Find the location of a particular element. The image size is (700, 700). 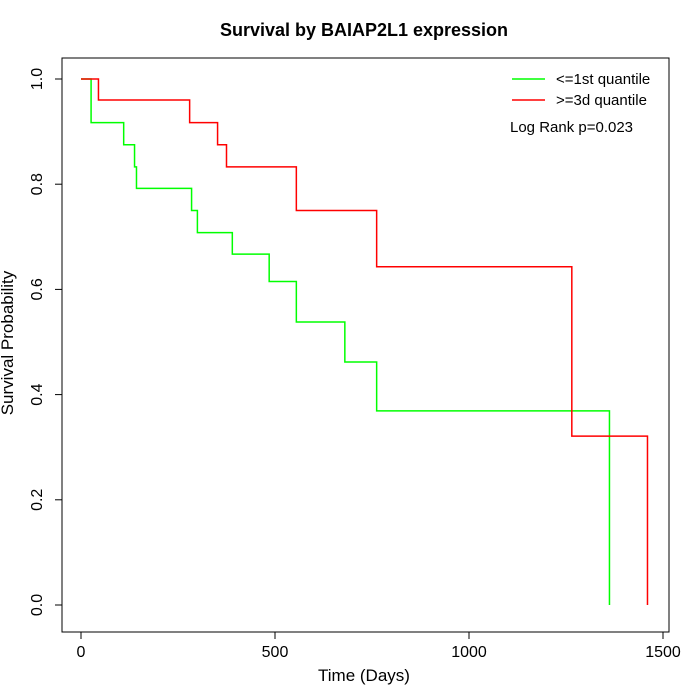

legend: <=1st quantile >=3d quantile is located at coordinates (581, 90).